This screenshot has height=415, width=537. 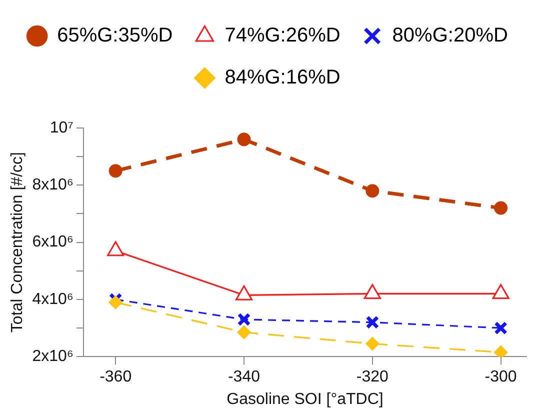 What do you see at coordinates (116, 377) in the screenshot?
I see `x-tick-label: -360` at bounding box center [116, 377].